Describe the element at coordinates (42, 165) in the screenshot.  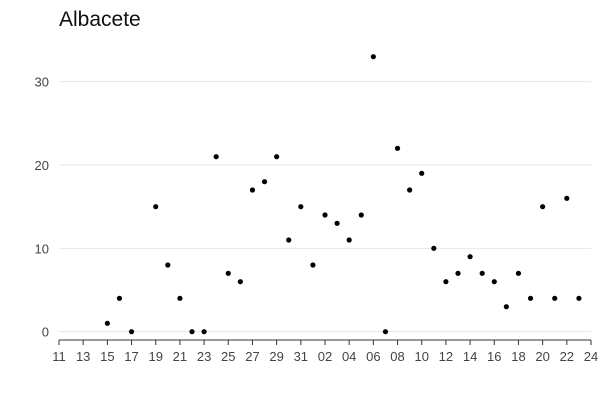
I see `y-tick-label: 20` at that location.